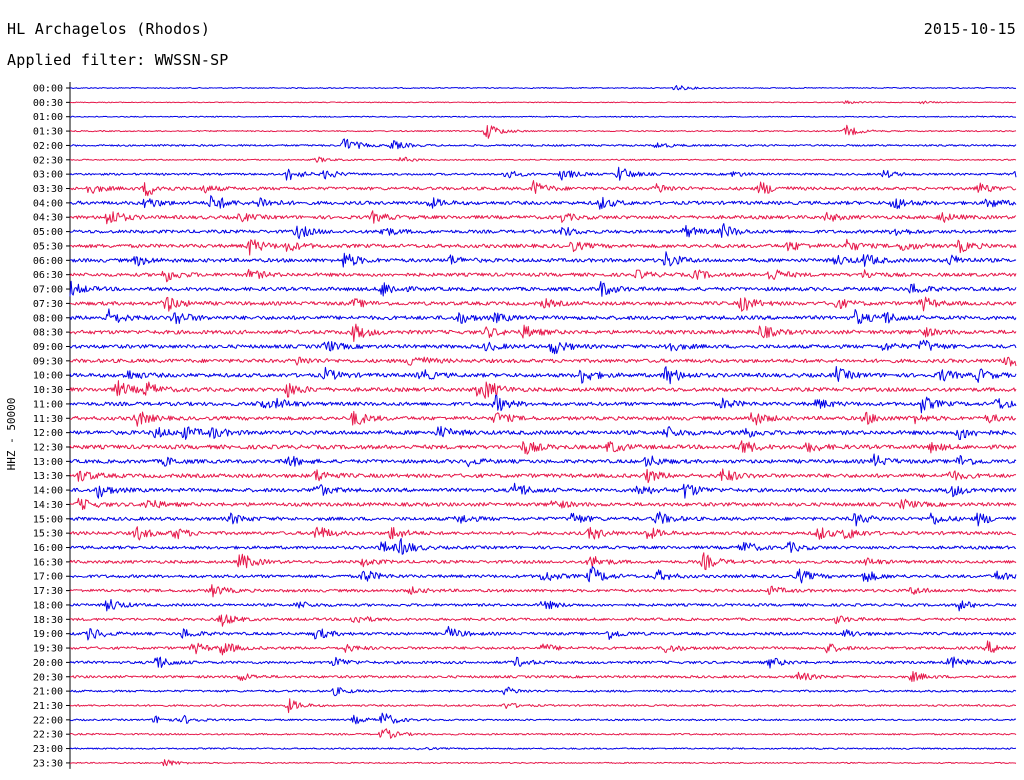 The image size is (1024, 780). I want to click on time-tick-label: 22:00, so click(48, 720).